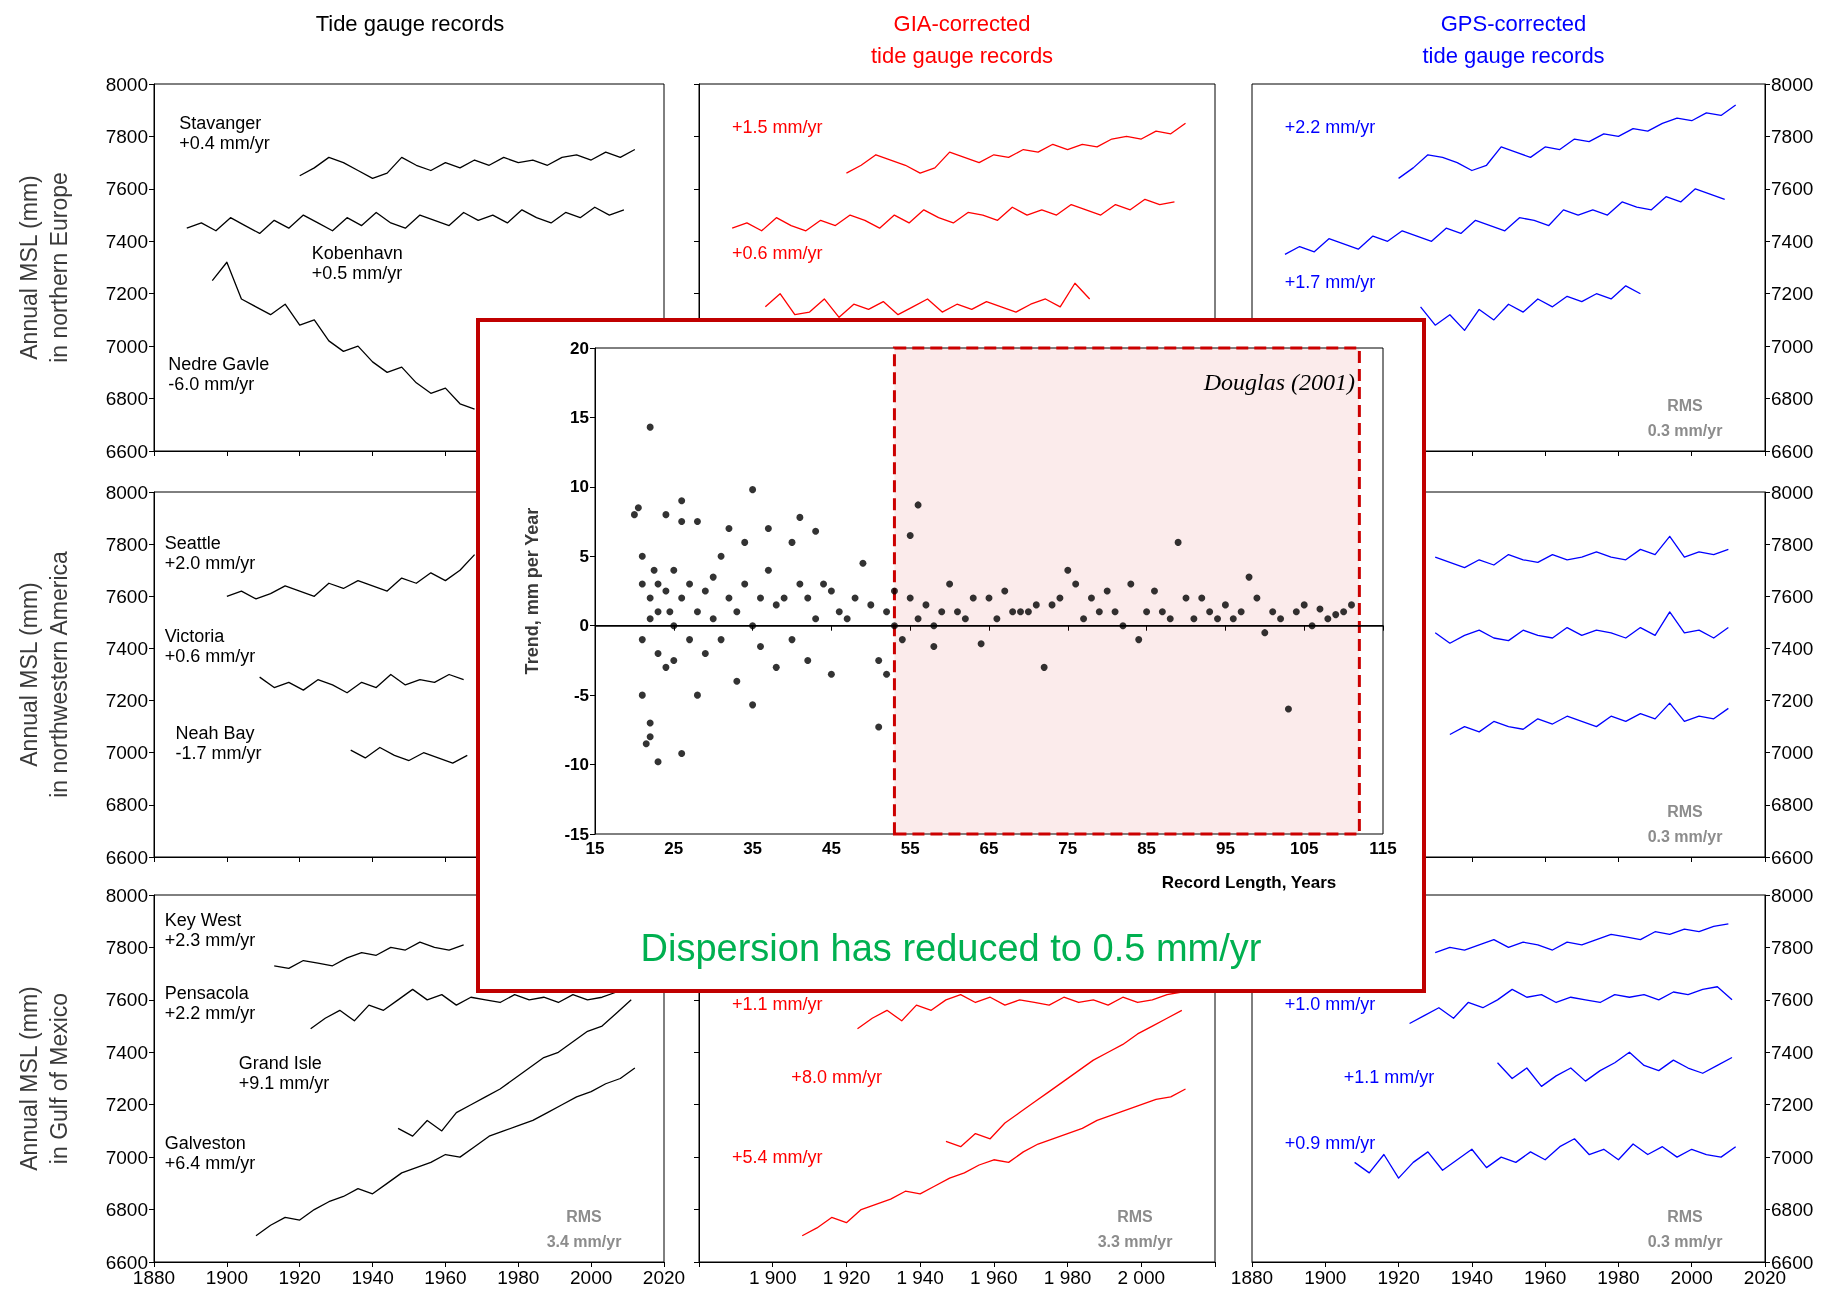 The image size is (1835, 1295). Describe the element at coordinates (1330, 1142) in the screenshot. I see `annotation: +0.9 mm/yr` at that location.